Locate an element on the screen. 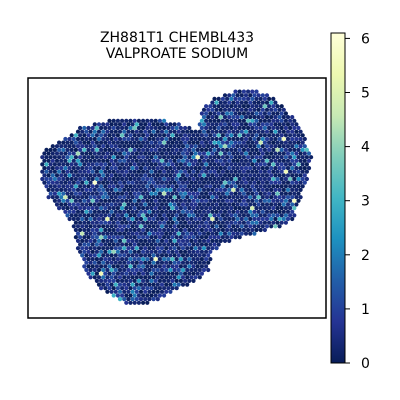 Image resolution: width=400 pixels, height=400 pixels. spot-1935 is located at coordinates (149, 233).